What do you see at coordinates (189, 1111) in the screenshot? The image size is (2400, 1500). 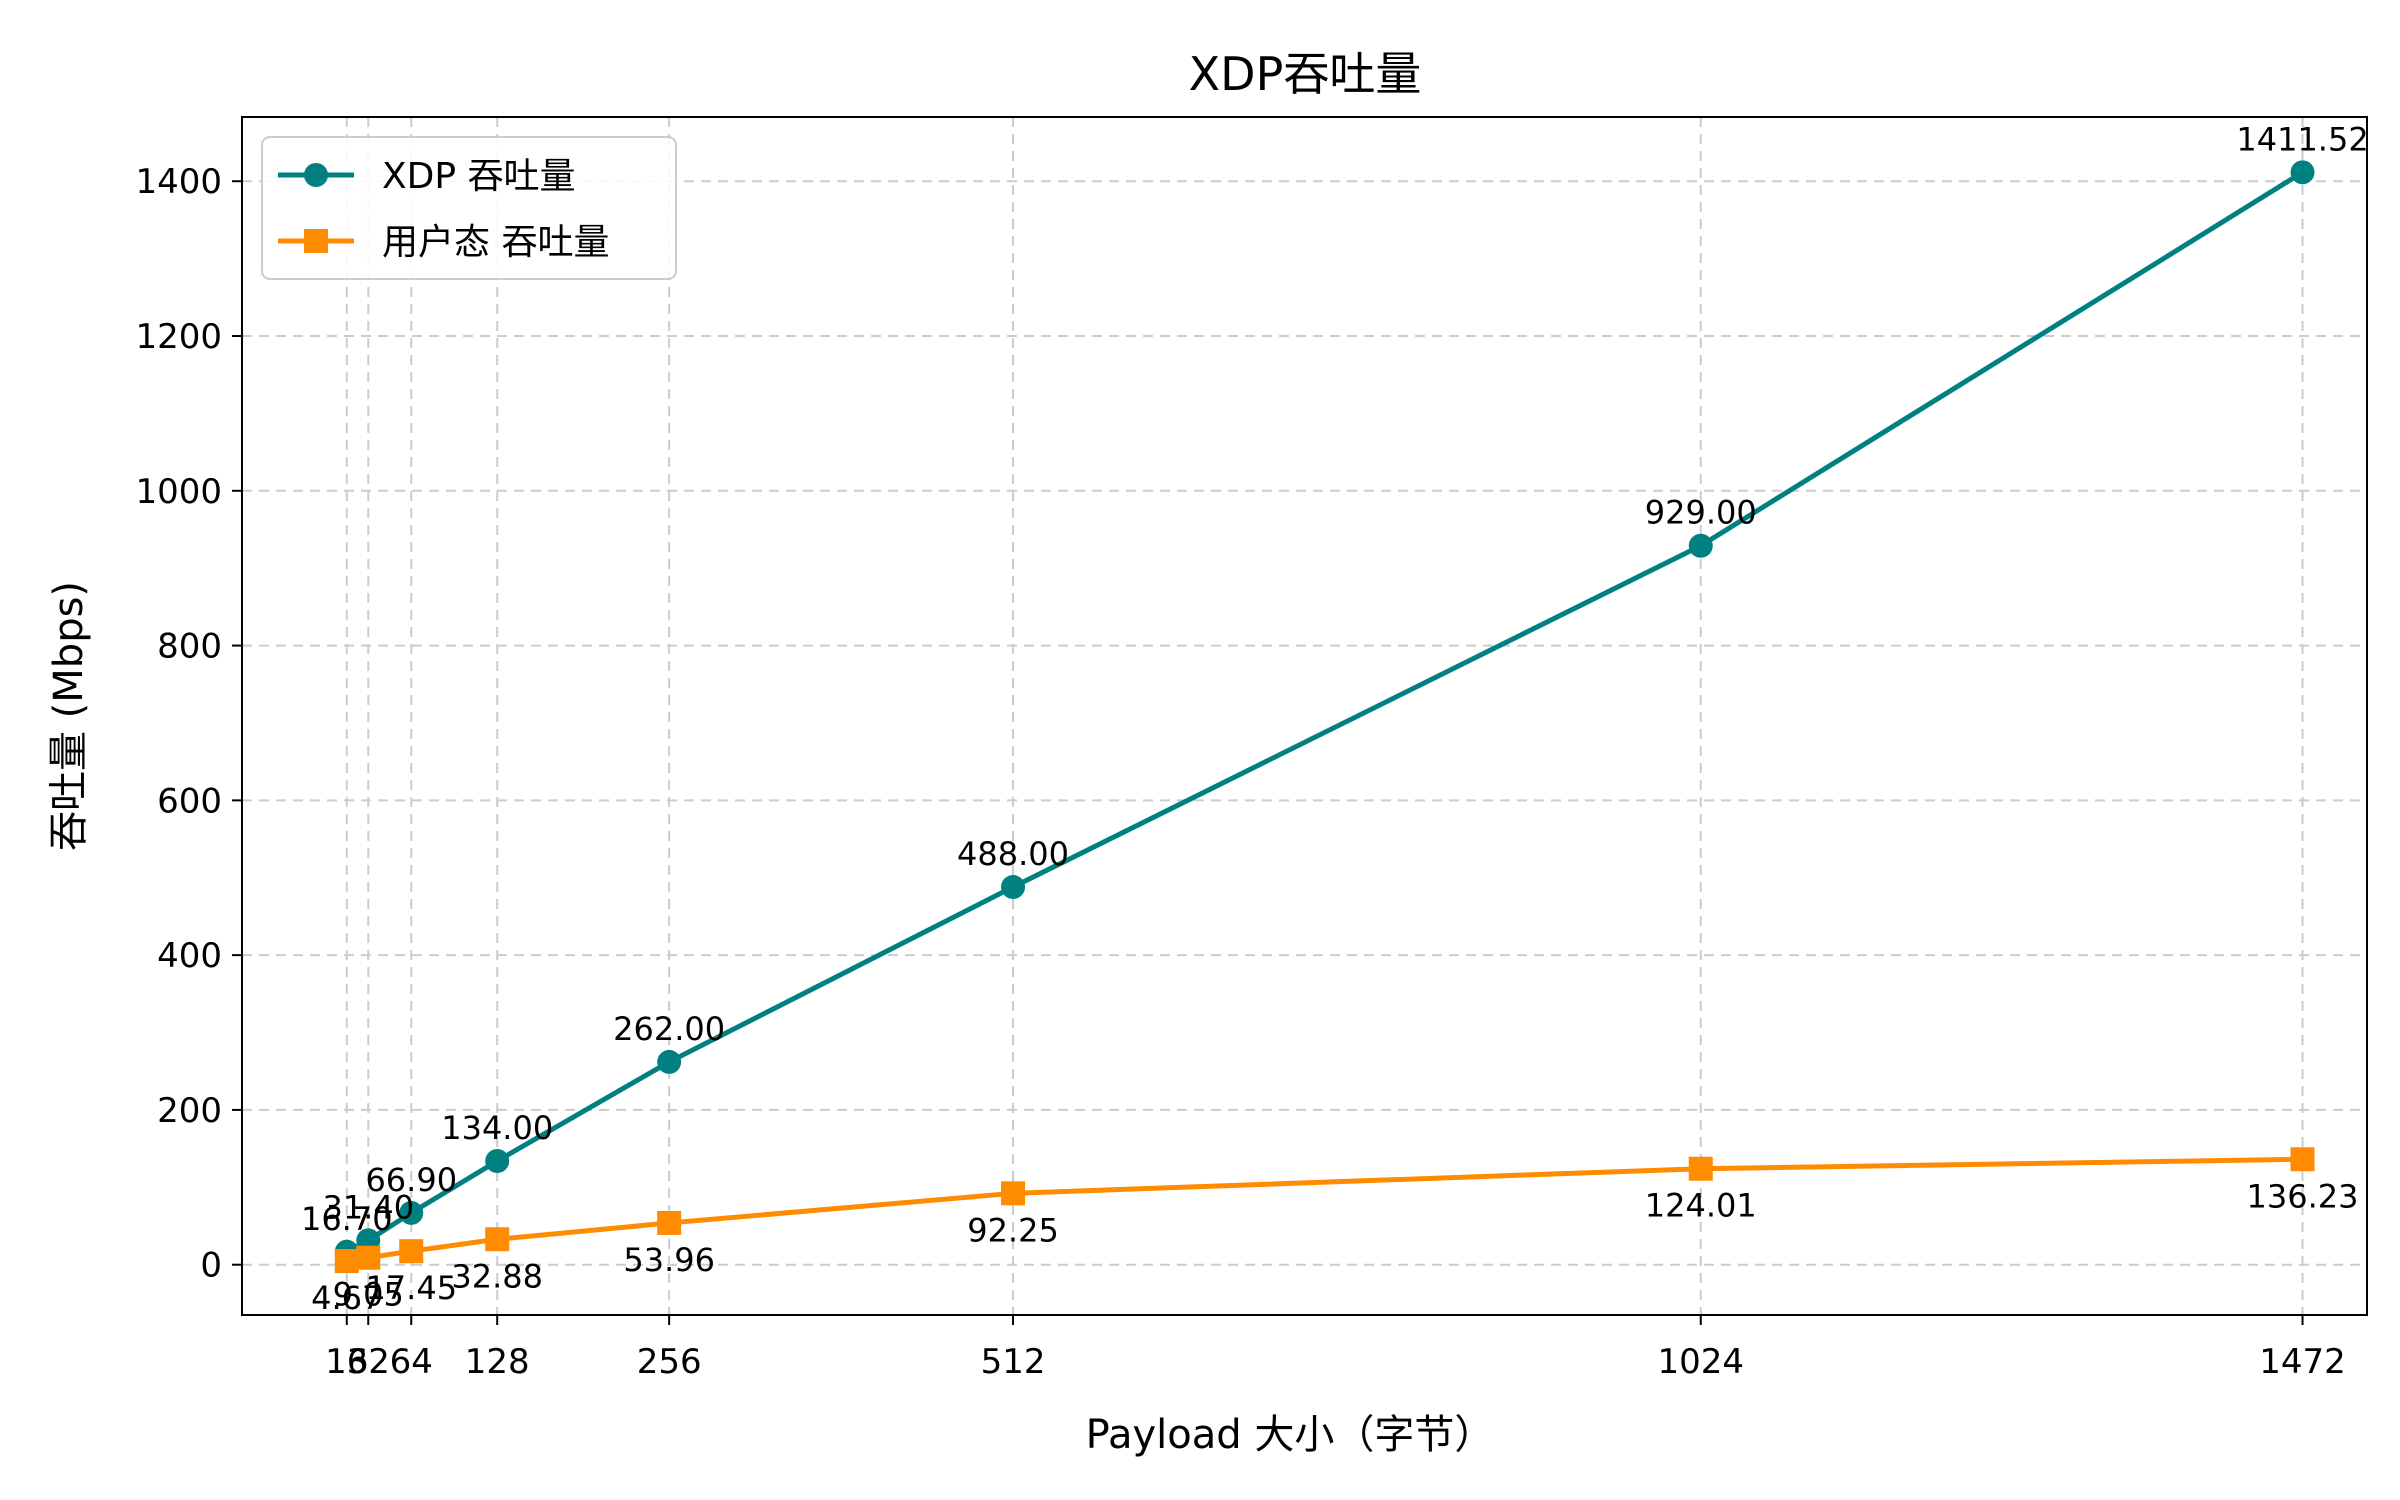 I see `y-tick-label: 200` at bounding box center [189, 1111].